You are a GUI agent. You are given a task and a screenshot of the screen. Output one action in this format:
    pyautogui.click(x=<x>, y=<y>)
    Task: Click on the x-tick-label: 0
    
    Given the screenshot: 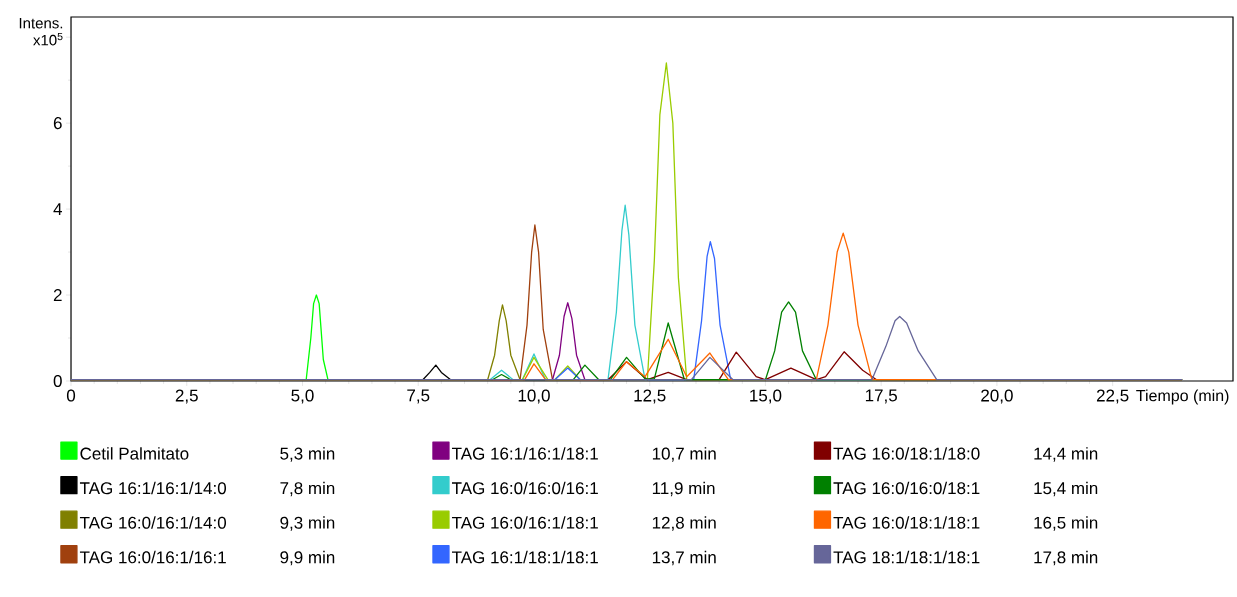 What is the action you would take?
    pyautogui.click(x=71, y=395)
    